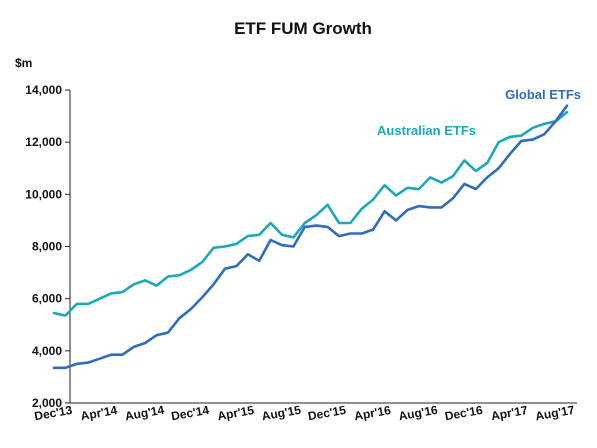 The width and height of the screenshot is (597, 448). Describe the element at coordinates (190, 413) in the screenshot. I see `x-tick-label: Dec'14` at that location.